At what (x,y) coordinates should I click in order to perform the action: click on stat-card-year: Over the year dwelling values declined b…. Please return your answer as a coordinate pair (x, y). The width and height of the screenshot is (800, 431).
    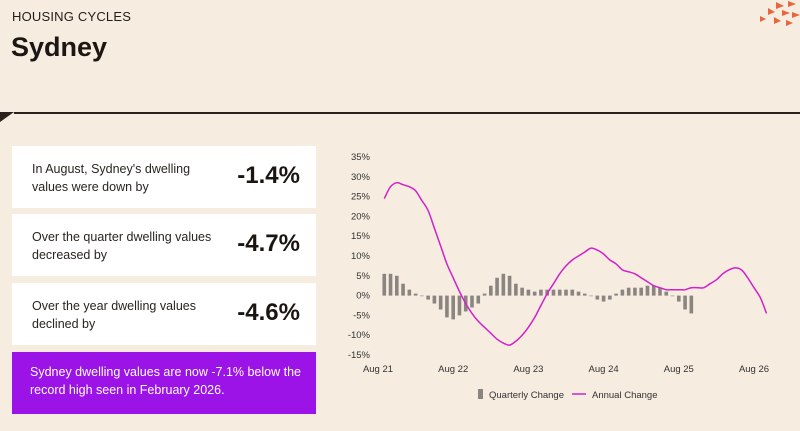
    Looking at the image, I should click on (164, 314).